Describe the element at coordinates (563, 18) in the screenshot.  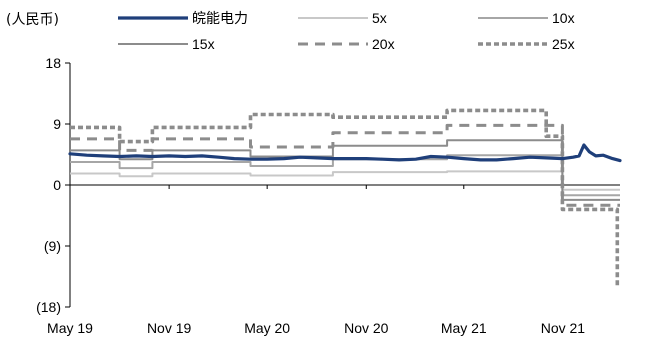
I see `legend-label: 10x` at that location.